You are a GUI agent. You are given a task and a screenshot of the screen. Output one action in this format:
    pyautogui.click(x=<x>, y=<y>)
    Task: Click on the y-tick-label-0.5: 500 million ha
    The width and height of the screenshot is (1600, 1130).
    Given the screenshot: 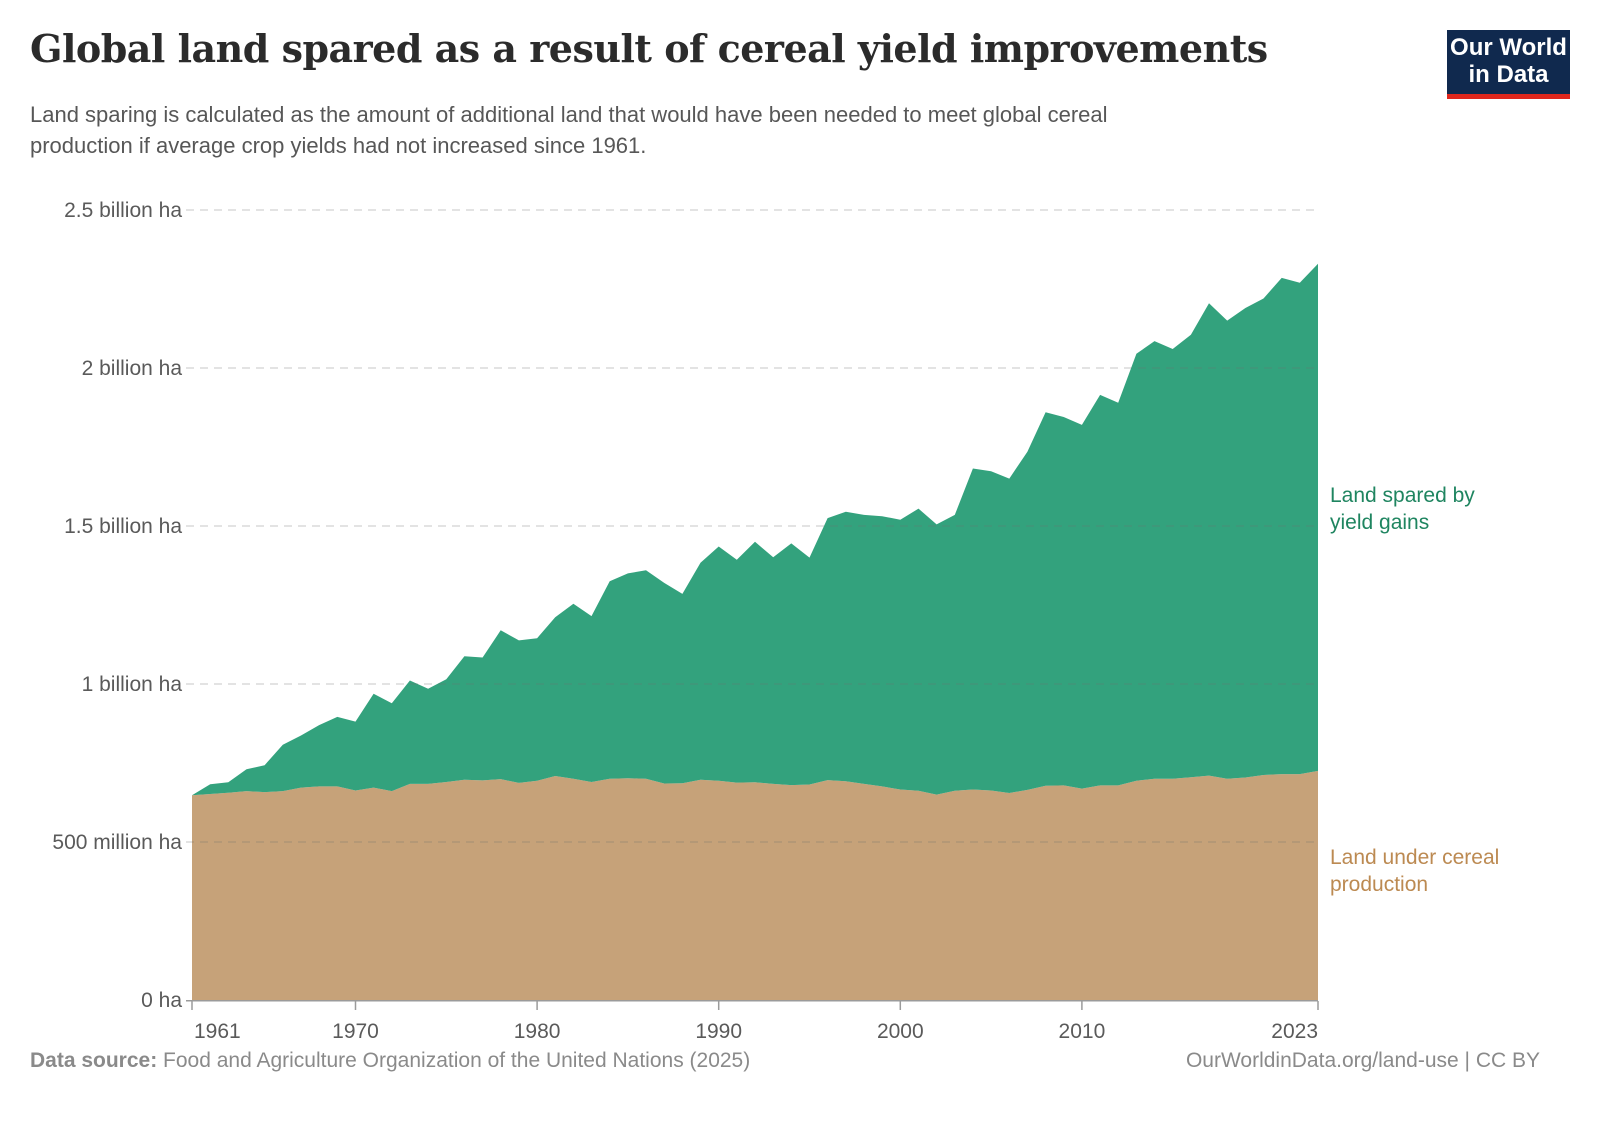 What is the action you would take?
    pyautogui.click(x=117, y=842)
    